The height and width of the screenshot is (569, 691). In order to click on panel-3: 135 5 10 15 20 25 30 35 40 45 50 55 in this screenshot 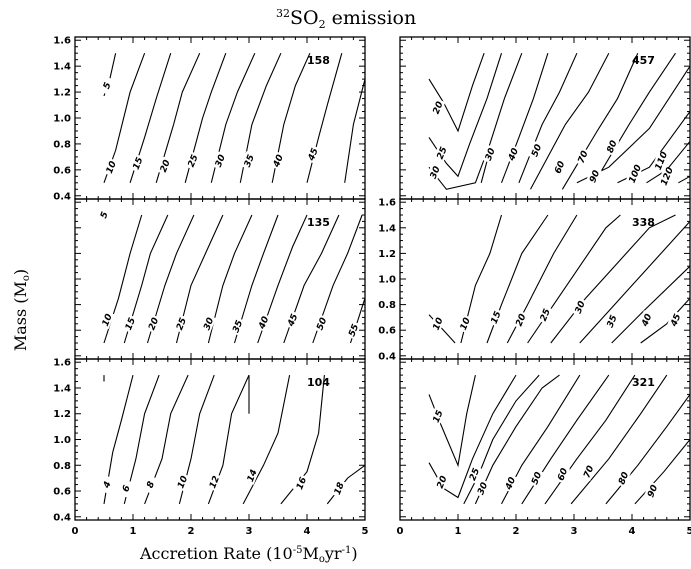, I will do `click(220, 279)`.